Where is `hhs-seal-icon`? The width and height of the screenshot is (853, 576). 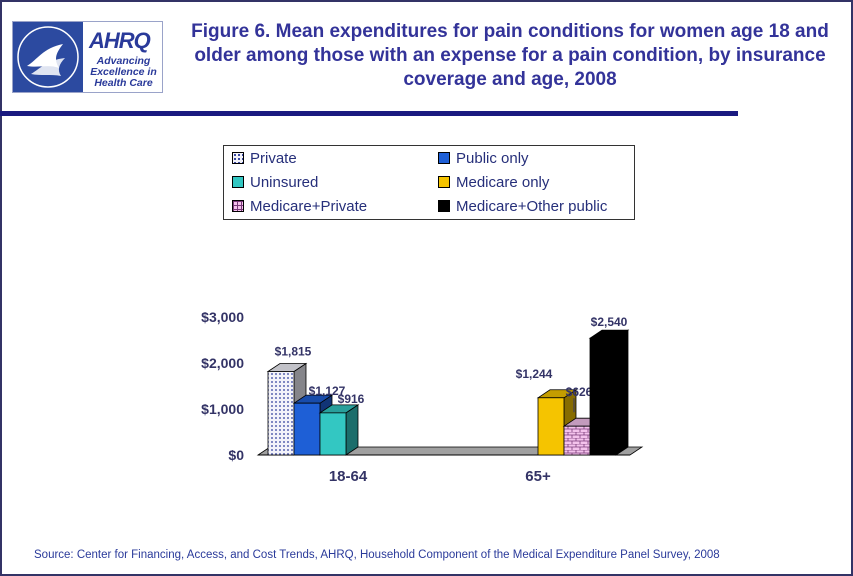 hhs-seal-icon is located at coordinates (48, 57).